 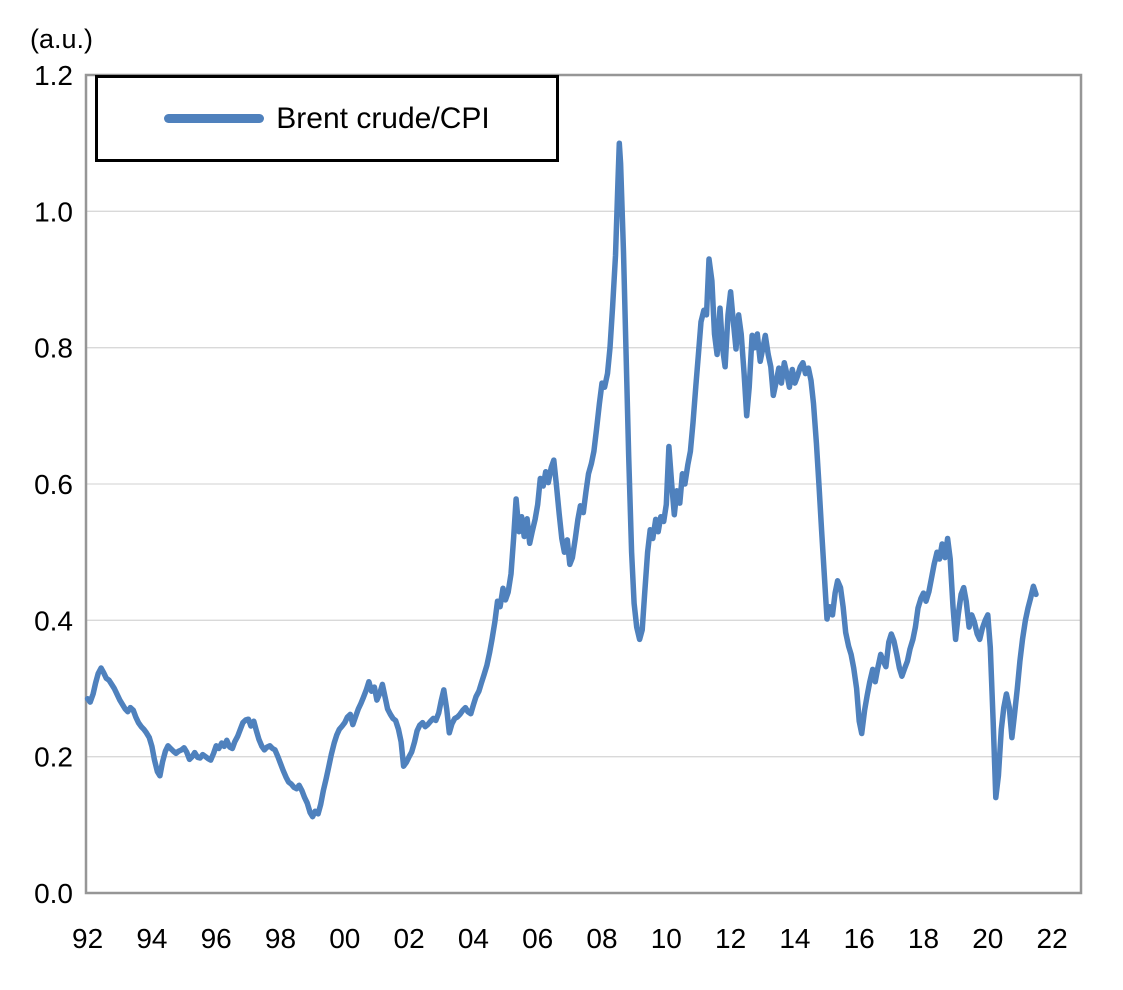 What do you see at coordinates (1052, 938) in the screenshot?
I see `x-tick-label: 22` at bounding box center [1052, 938].